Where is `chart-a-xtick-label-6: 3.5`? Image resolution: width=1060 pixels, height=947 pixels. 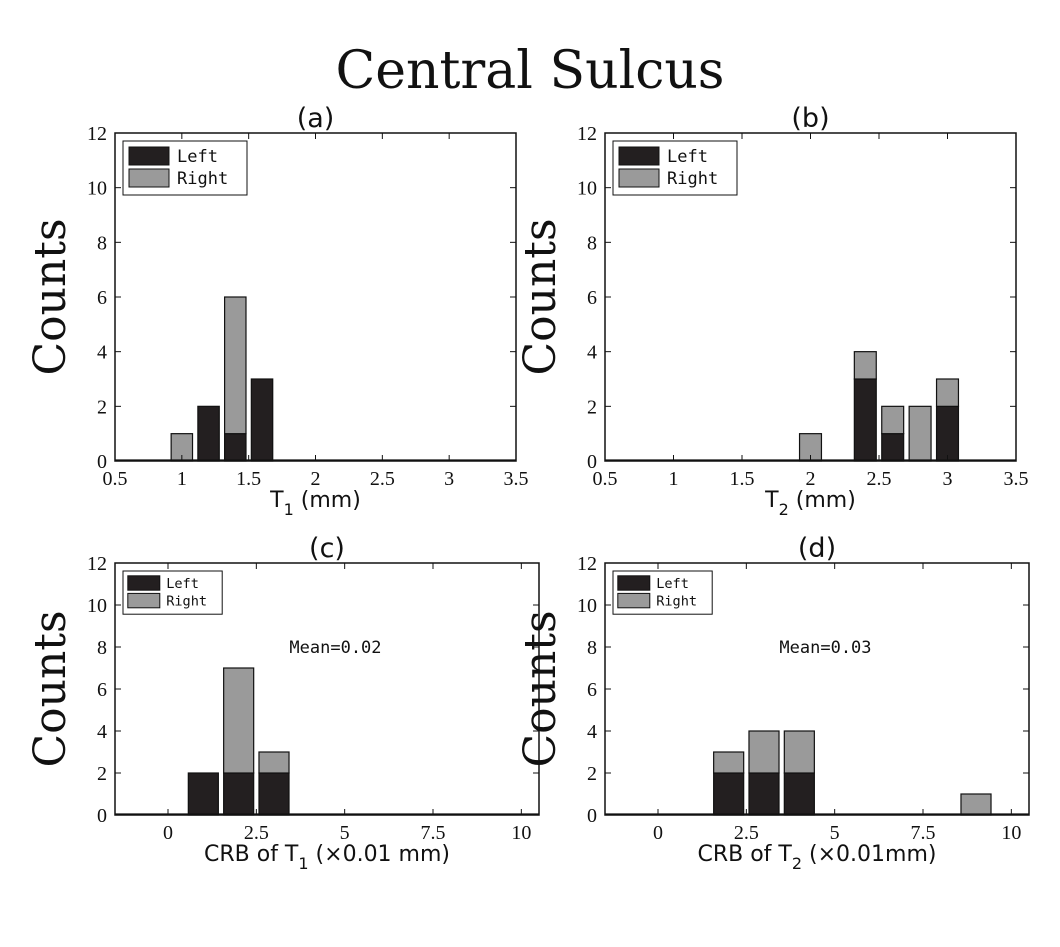 chart-a-xtick-label-6: 3.5 is located at coordinates (516, 479).